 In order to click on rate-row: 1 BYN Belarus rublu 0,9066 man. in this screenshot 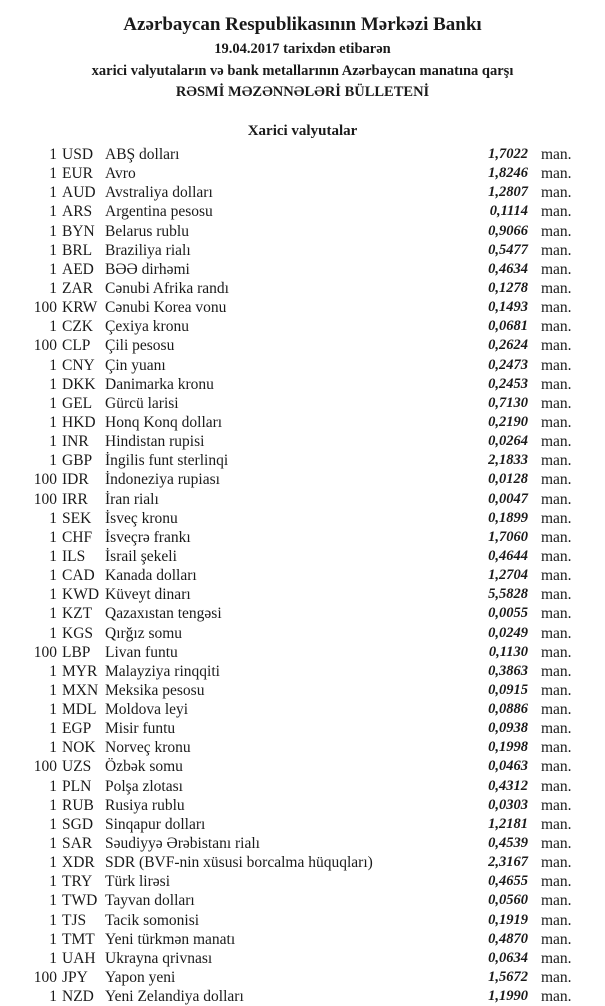, I will do `click(302, 231)`.